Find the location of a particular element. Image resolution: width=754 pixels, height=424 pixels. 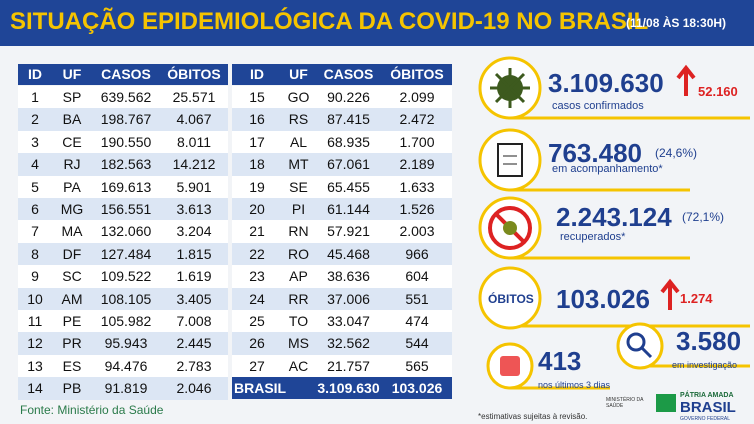

table-cell: 22 is located at coordinates (257, 253).